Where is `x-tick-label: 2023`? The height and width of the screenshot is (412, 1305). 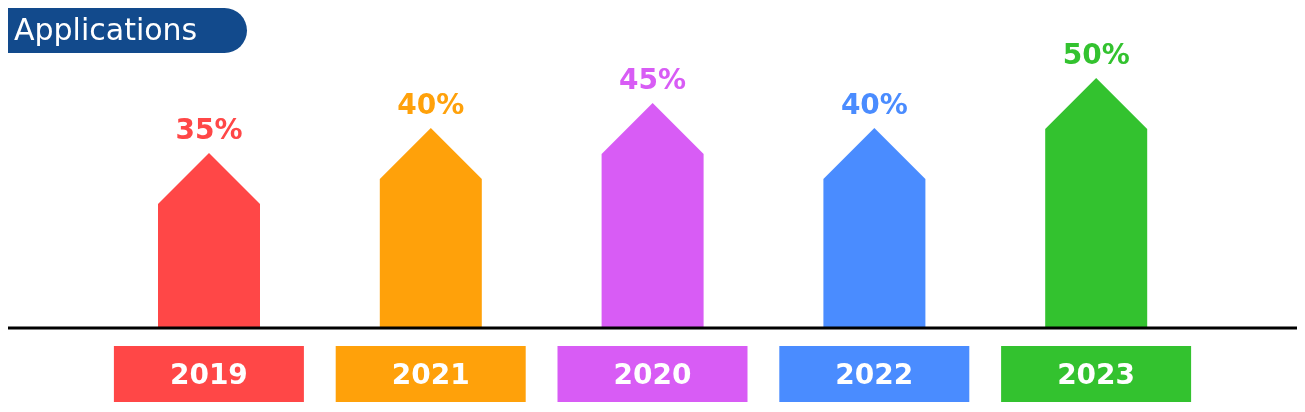 x-tick-label: 2023 is located at coordinates (1096, 374).